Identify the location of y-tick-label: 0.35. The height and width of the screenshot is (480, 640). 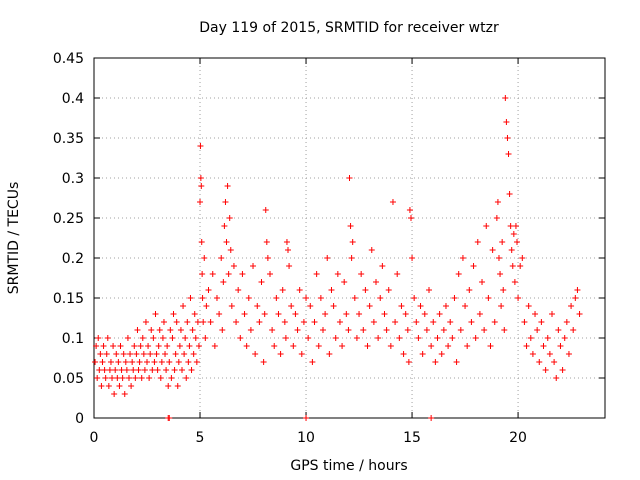
(68, 139).